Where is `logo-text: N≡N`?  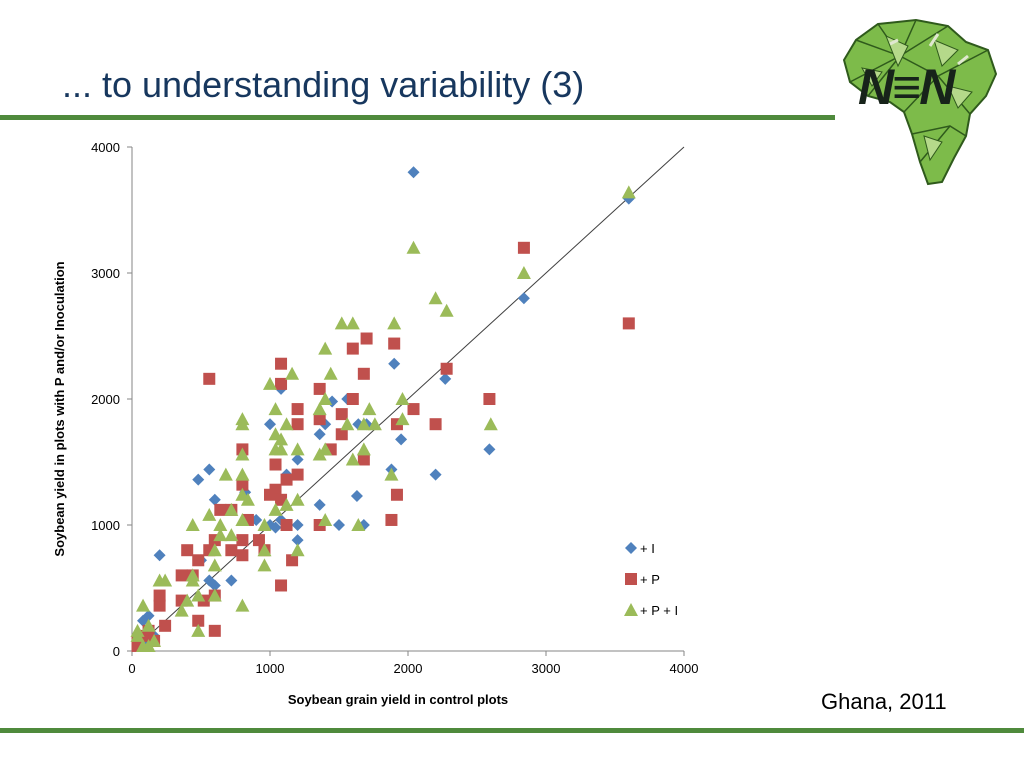 logo-text: N≡N is located at coordinates (906, 87).